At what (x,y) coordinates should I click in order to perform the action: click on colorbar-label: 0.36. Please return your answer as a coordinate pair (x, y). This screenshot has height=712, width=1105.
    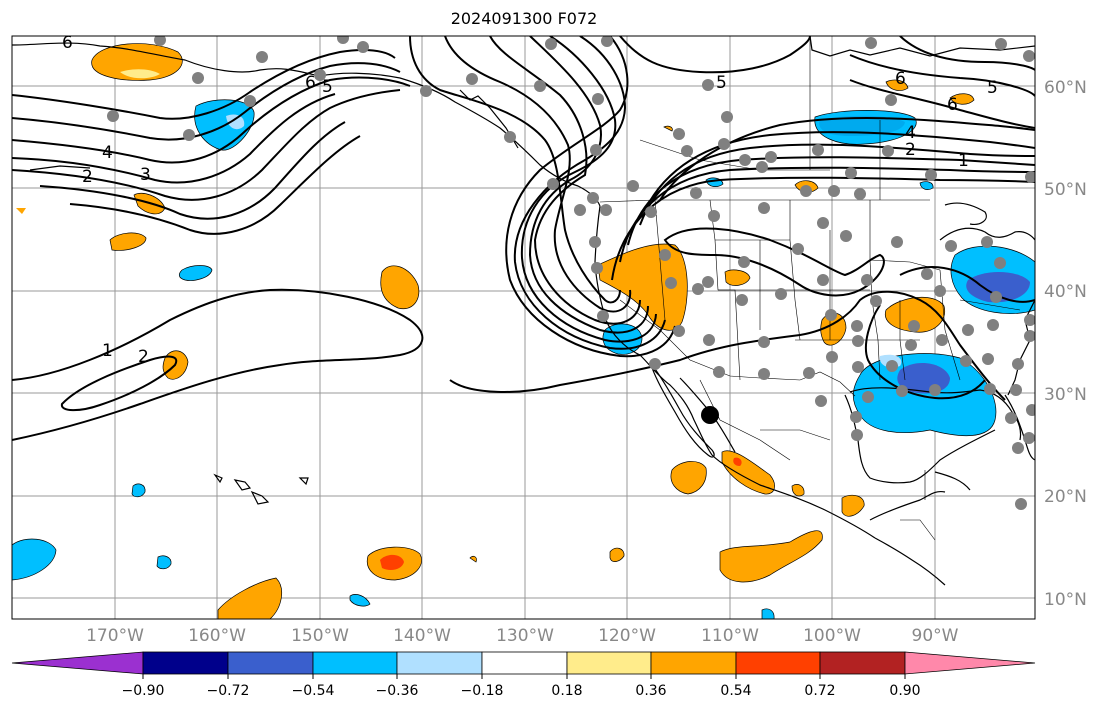
    Looking at the image, I should click on (651, 691).